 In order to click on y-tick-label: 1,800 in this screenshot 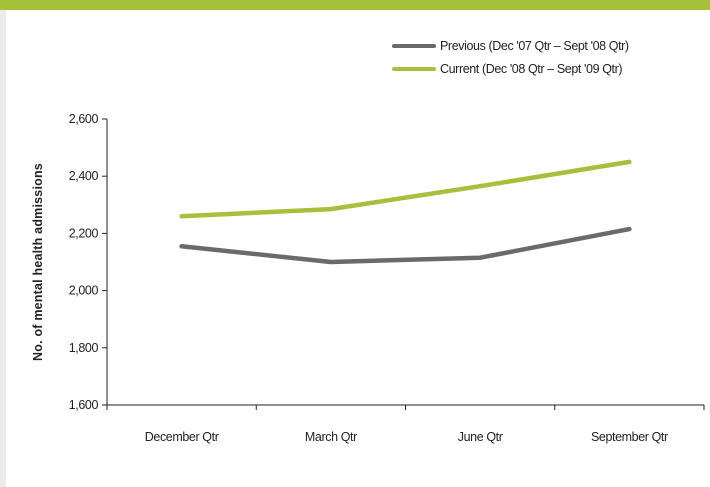, I will do `click(84, 348)`.